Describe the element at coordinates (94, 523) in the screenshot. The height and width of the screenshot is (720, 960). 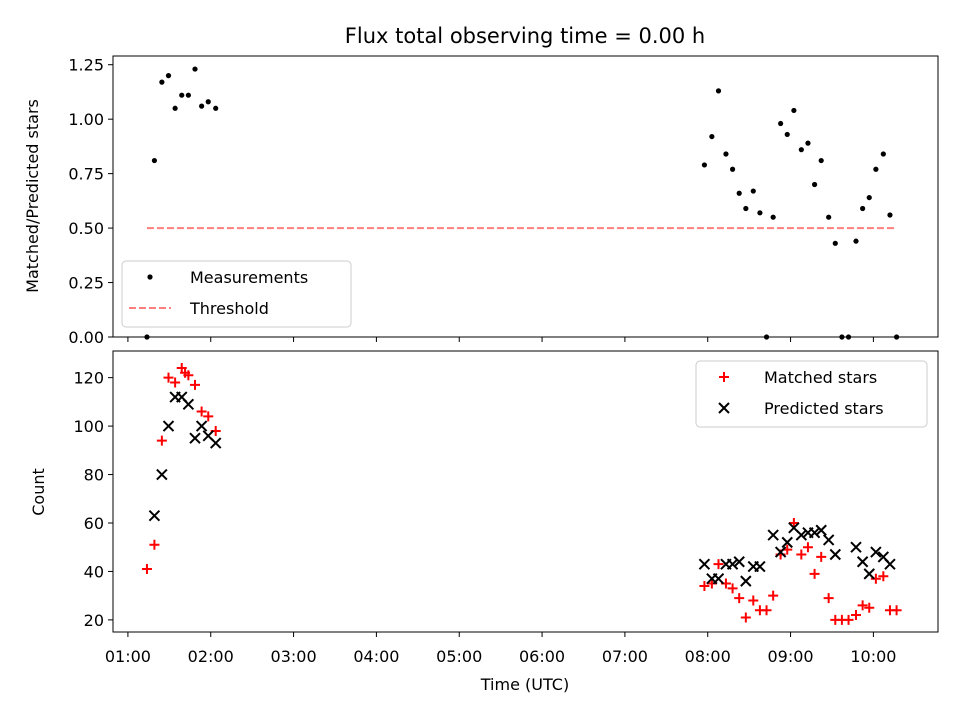
I see `y-tick-label: 60` at that location.